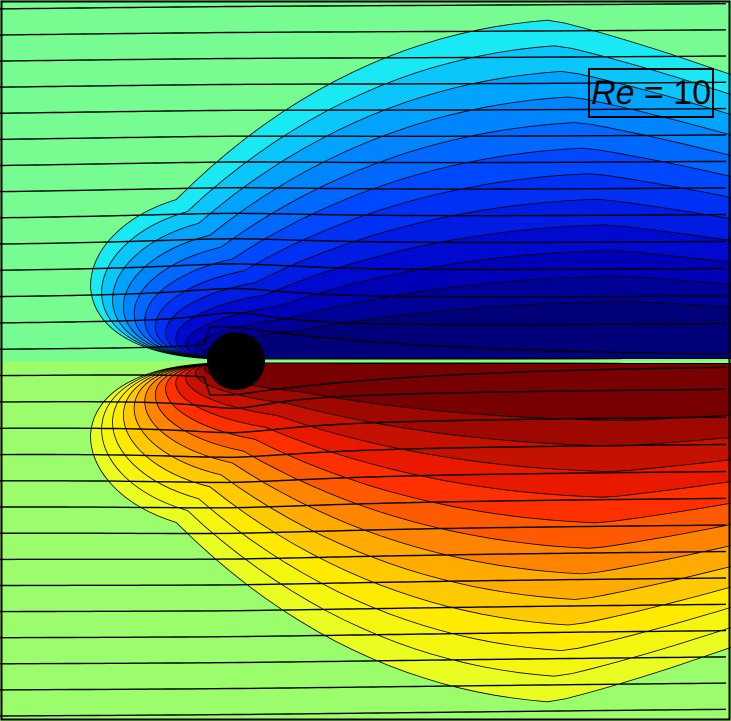  Describe the element at coordinates (236, 361) in the screenshot. I see `cylinder-obstacle` at that location.